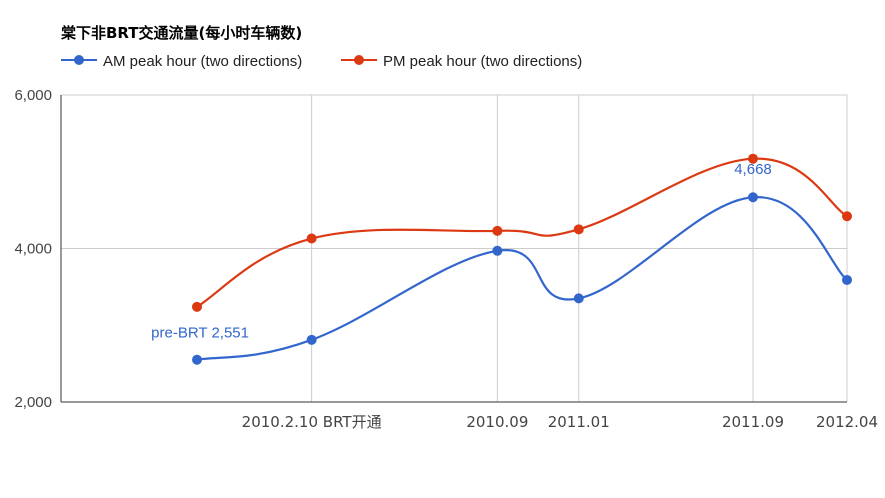  What do you see at coordinates (200, 333) in the screenshot?
I see `annotation-label: pre-BRT 2,551` at bounding box center [200, 333].